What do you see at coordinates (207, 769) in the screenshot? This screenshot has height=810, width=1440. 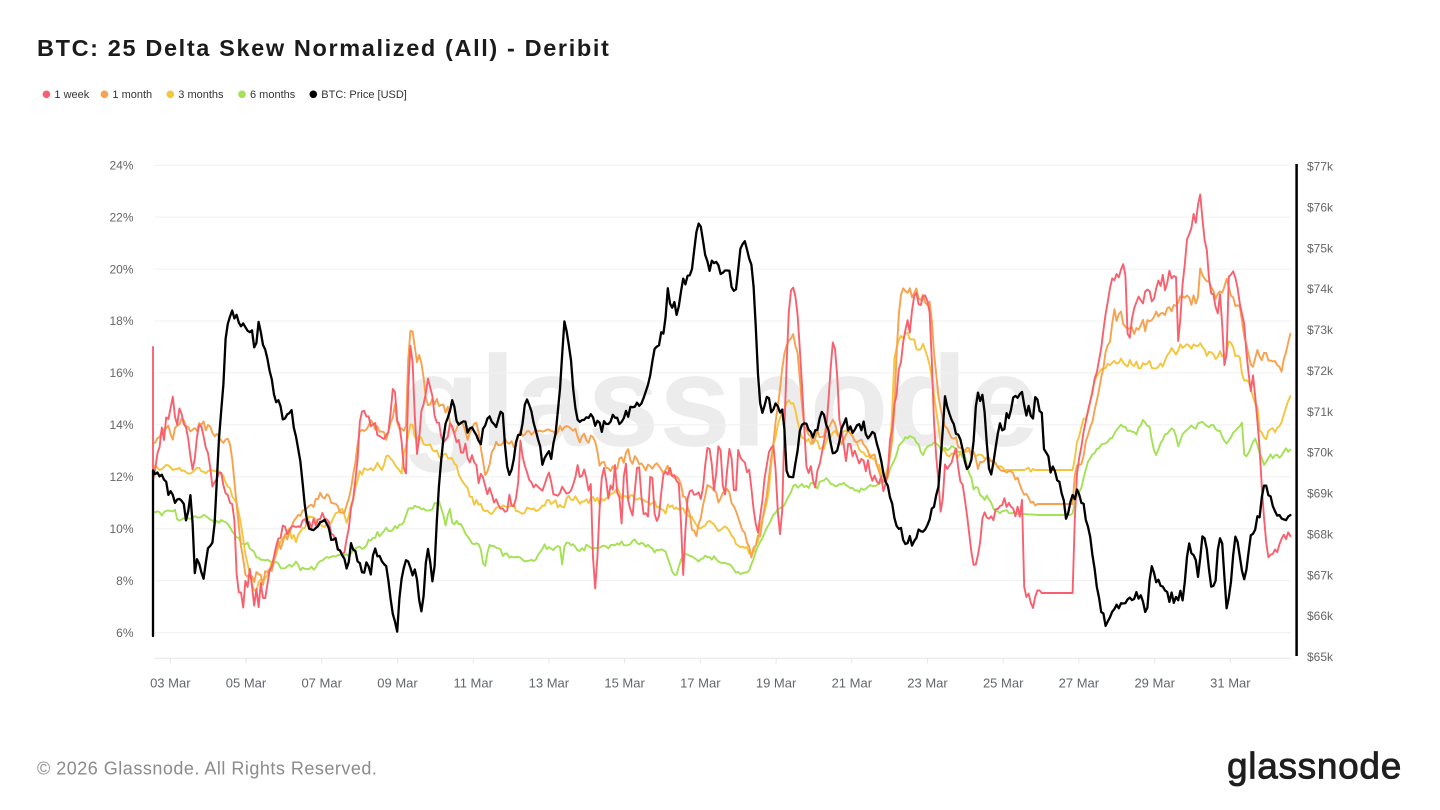 I see `svg-text:© 2026 Glassnode. All Rights R: © 2026 Glassnode. All Rights Reserved.` at bounding box center [207, 769].